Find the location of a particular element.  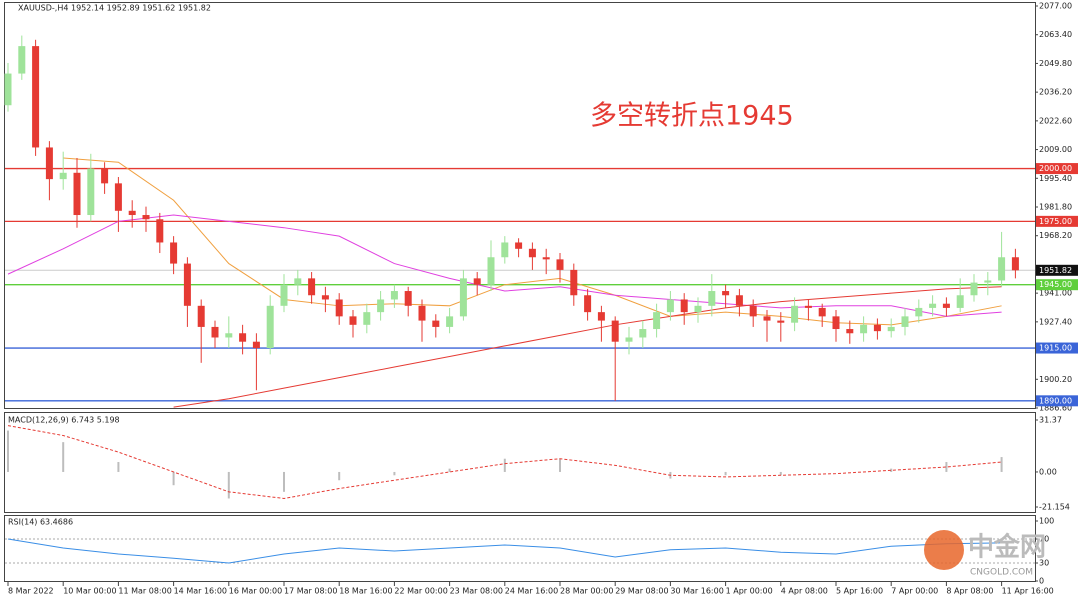

y-tick-label: 31.37 is located at coordinates (1050, 420).